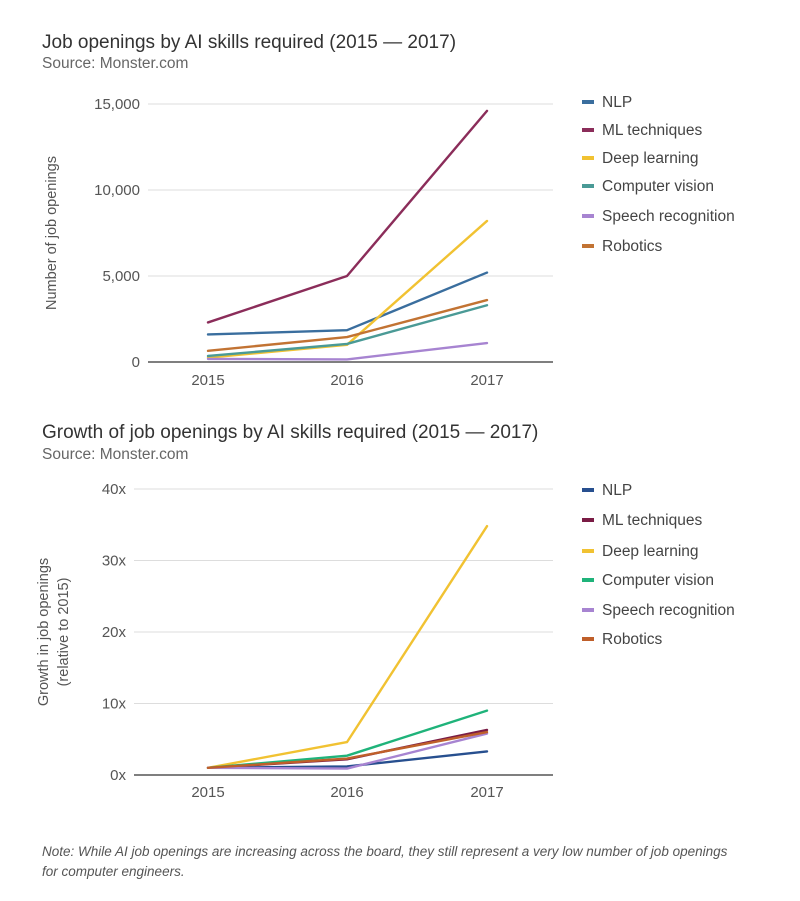  I want to click on series-line-computer-vision, so click(347, 331).